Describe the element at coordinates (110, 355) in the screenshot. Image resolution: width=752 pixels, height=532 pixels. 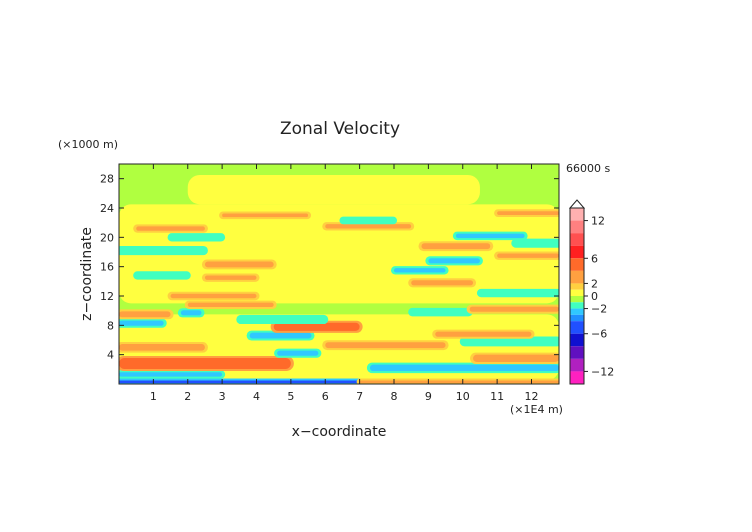
I see `y-tick-label: 4` at that location.